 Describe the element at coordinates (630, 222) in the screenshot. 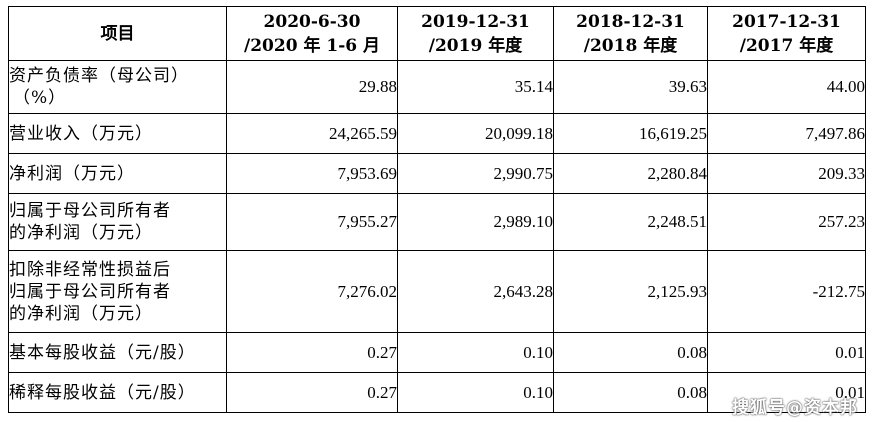

I see `table-cell: 2,248.51` at that location.